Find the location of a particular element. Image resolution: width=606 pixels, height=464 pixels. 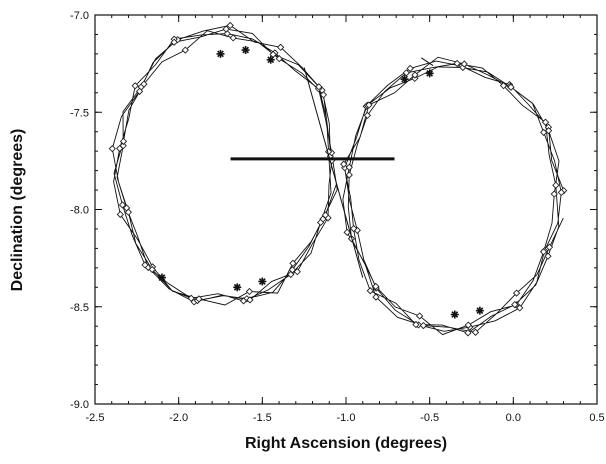

y-tick-label: -8.5 is located at coordinates (79, 308).